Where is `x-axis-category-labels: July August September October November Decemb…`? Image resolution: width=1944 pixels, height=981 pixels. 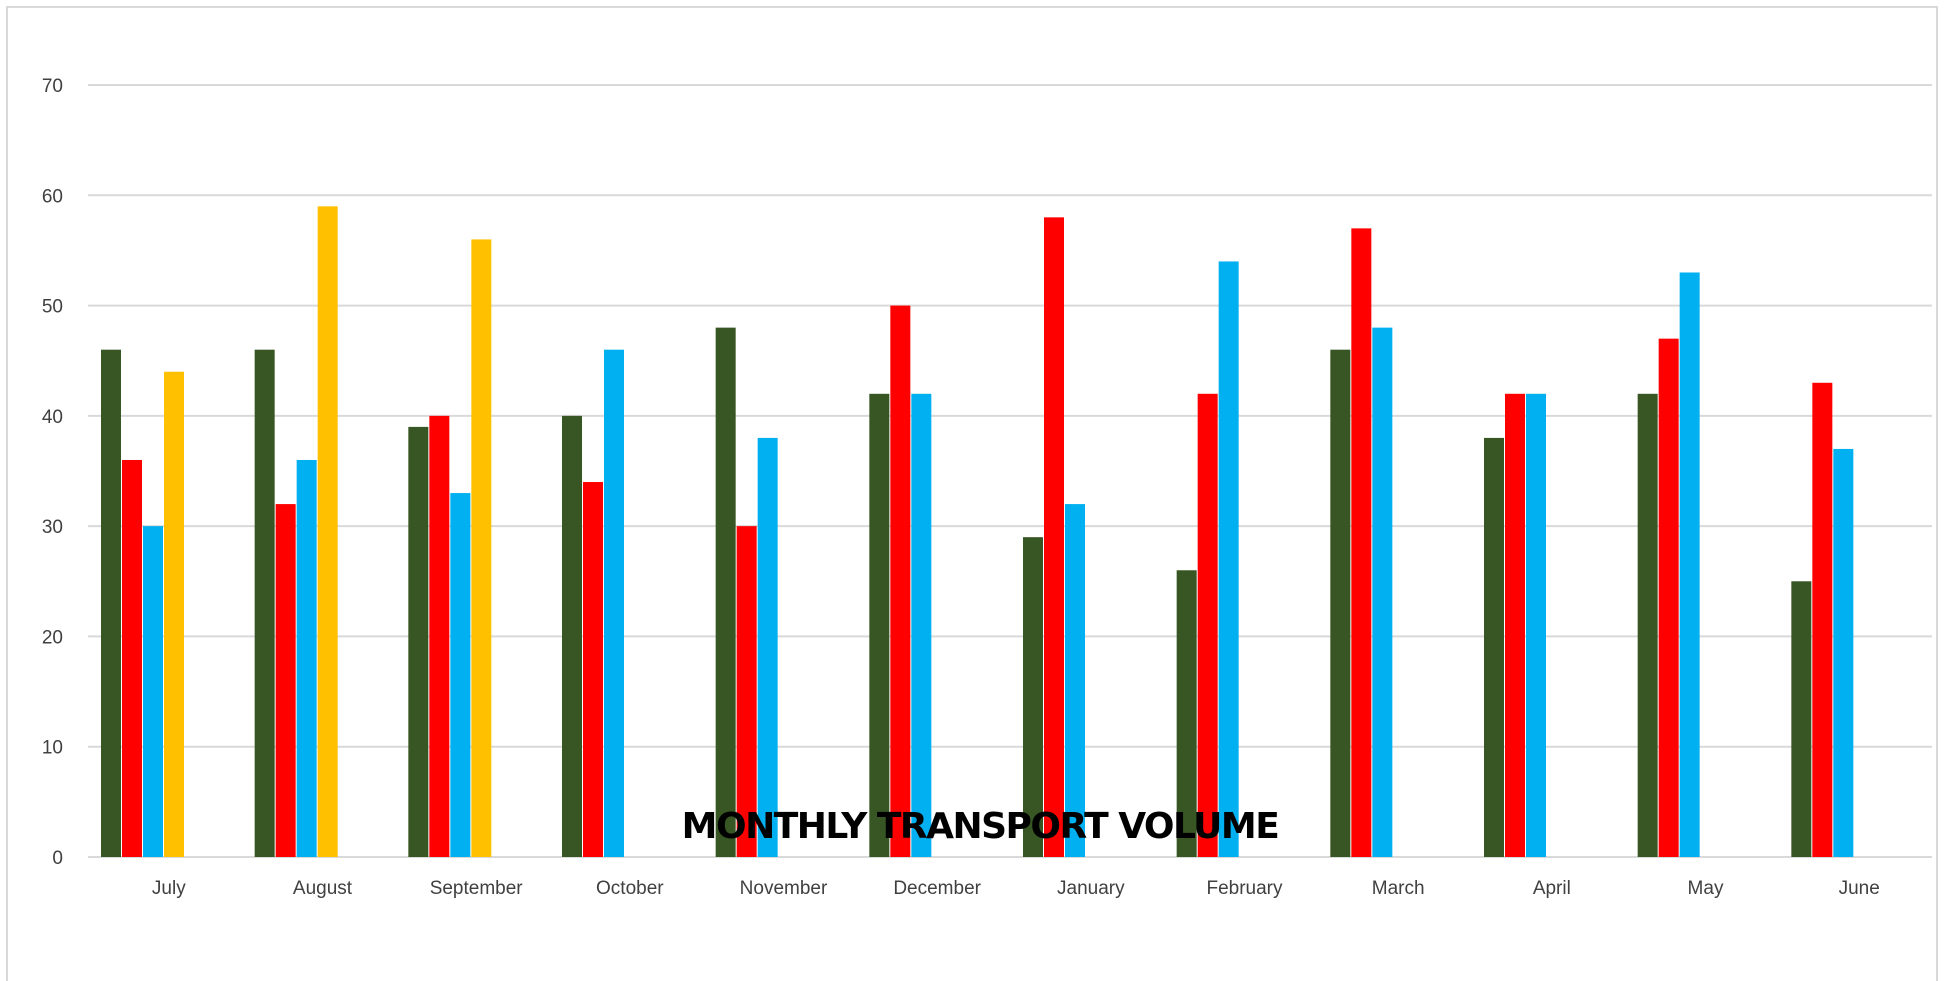
x-axis-category-labels: July August September October November Decemb… is located at coordinates (1016, 888).